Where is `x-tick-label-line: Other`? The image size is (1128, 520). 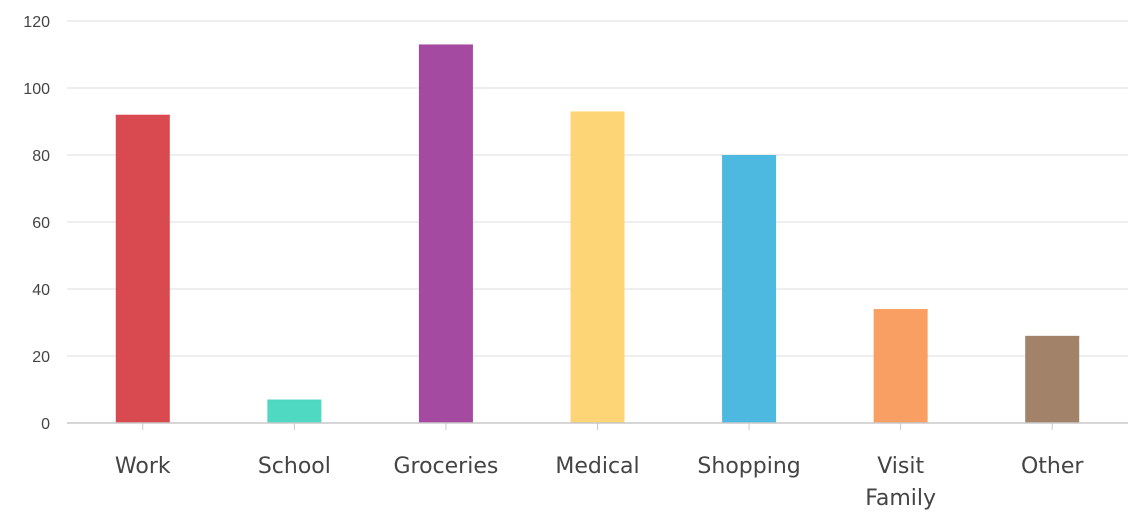
x-tick-label-line: Other is located at coordinates (1052, 466).